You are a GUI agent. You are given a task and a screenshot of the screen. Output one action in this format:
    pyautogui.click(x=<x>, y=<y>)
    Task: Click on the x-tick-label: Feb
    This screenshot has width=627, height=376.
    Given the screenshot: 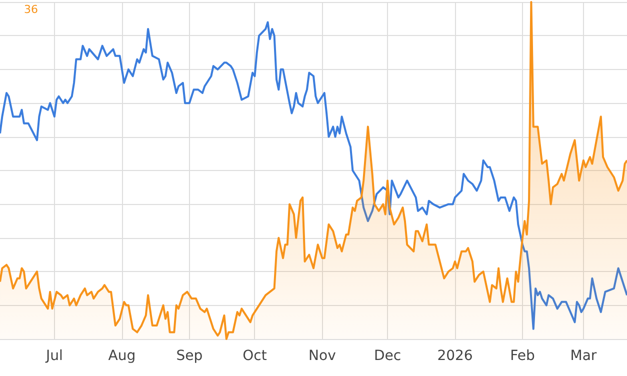 What is the action you would take?
    pyautogui.click(x=522, y=356)
    